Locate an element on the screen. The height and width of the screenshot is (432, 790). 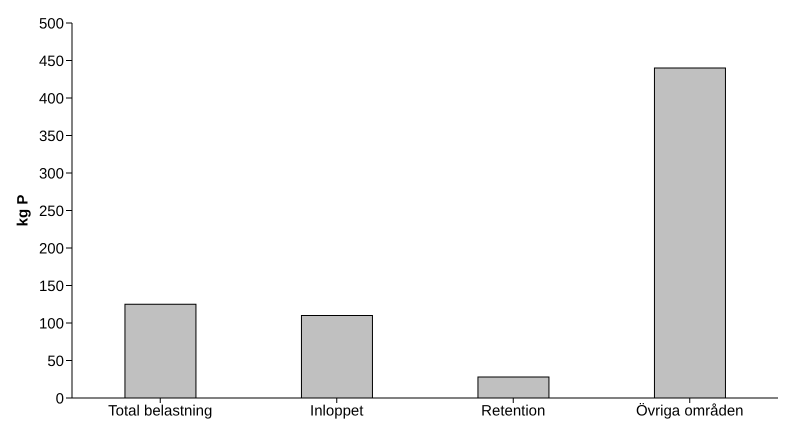
x-tick-label: Inloppet is located at coordinates (337, 411).